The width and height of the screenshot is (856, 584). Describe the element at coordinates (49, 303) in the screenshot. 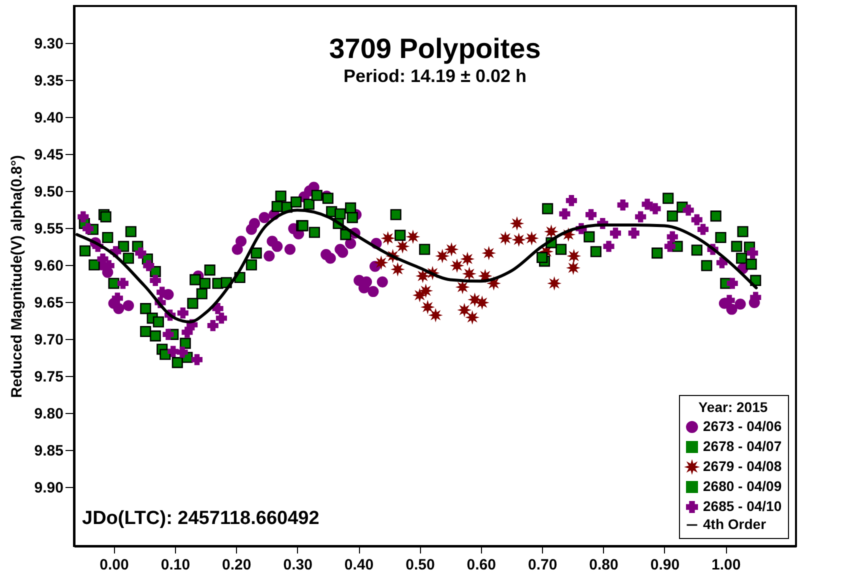

I see `y-tick-label: 9.65` at that location.